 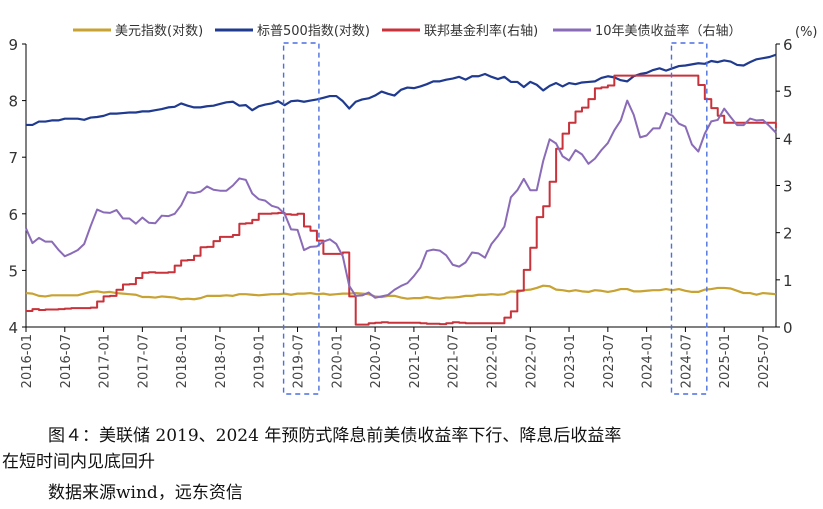 What do you see at coordinates (299, 361) in the screenshot?
I see `x-tick-label: 2019-07` at bounding box center [299, 361].